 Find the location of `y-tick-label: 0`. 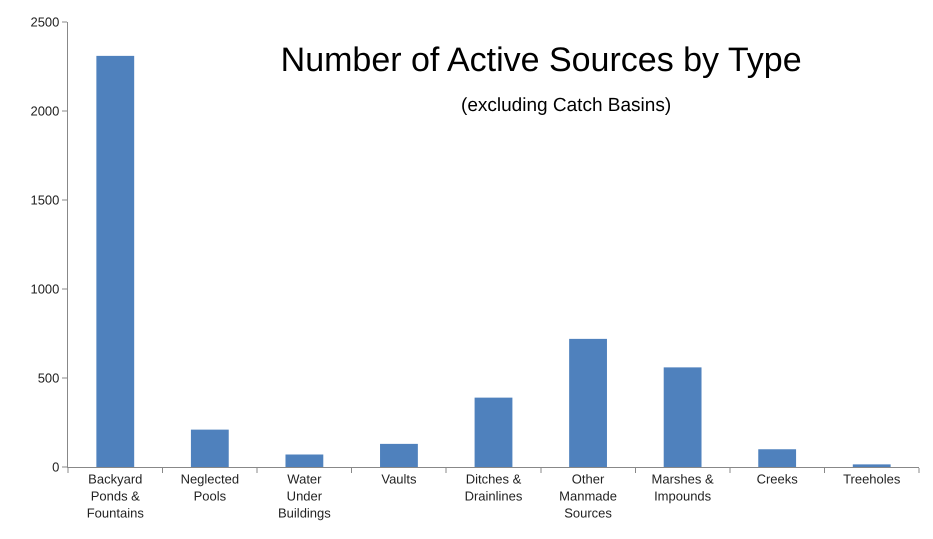

y-tick-label: 0 is located at coordinates (56, 467).